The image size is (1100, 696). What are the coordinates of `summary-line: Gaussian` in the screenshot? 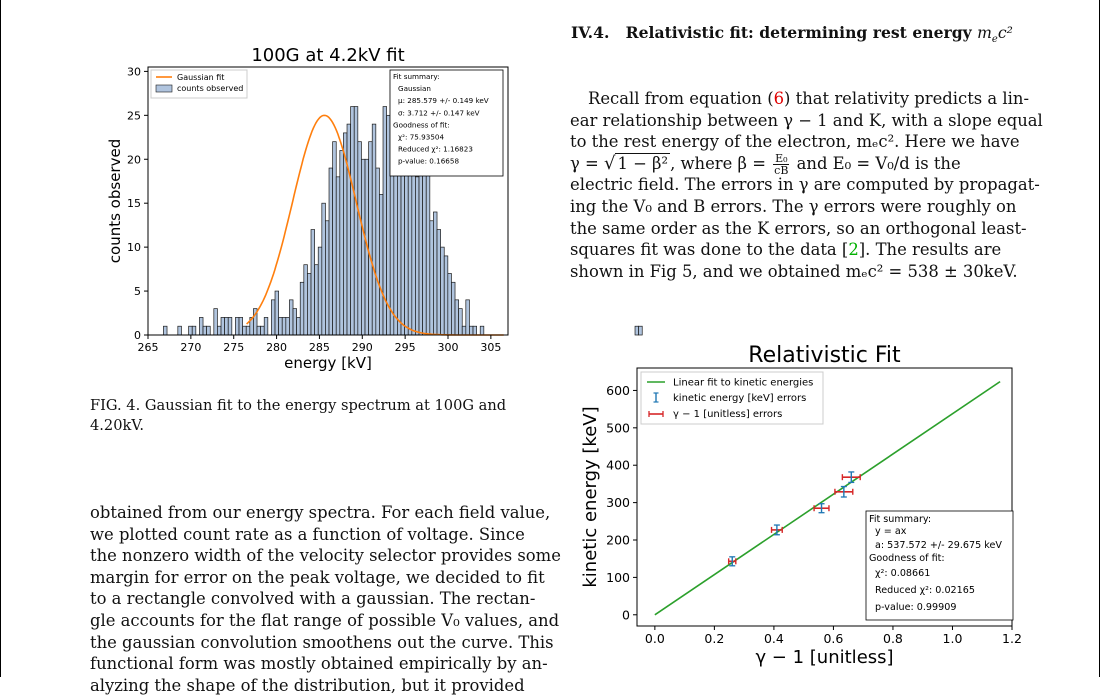 It's located at (414, 88).